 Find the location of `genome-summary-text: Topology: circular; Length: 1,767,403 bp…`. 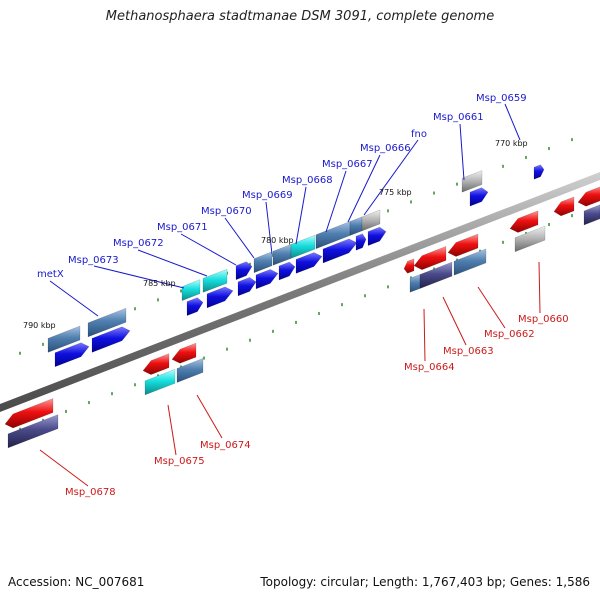

genome-summary-text: Topology: circular; Length: 1,767,403 bp… is located at coordinates (425, 582).